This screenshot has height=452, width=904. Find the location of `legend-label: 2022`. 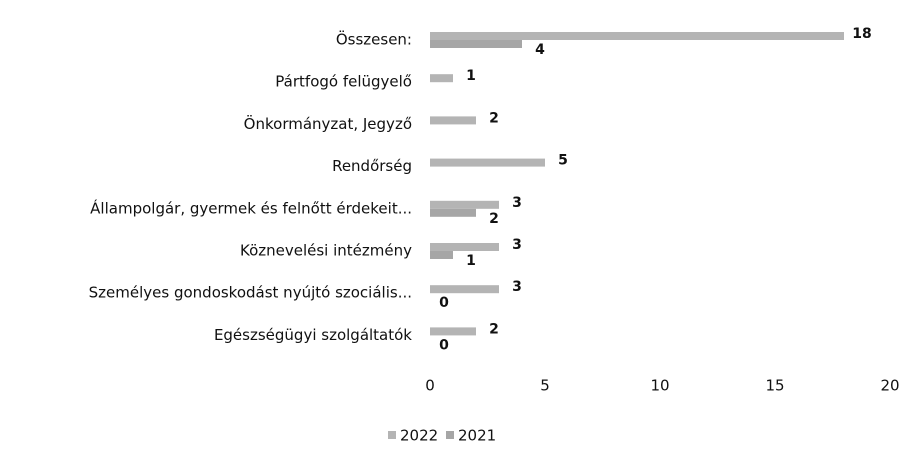

legend-label: 2022 is located at coordinates (419, 436).